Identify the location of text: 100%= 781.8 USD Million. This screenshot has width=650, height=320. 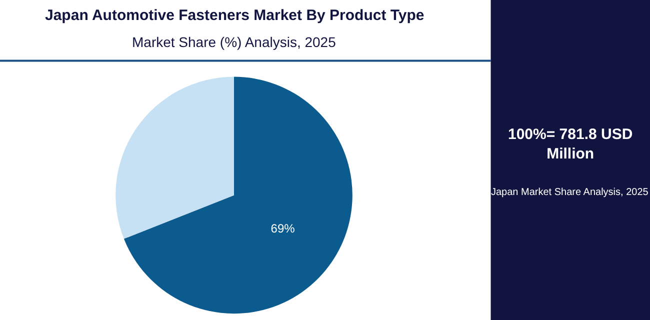
(570, 144).